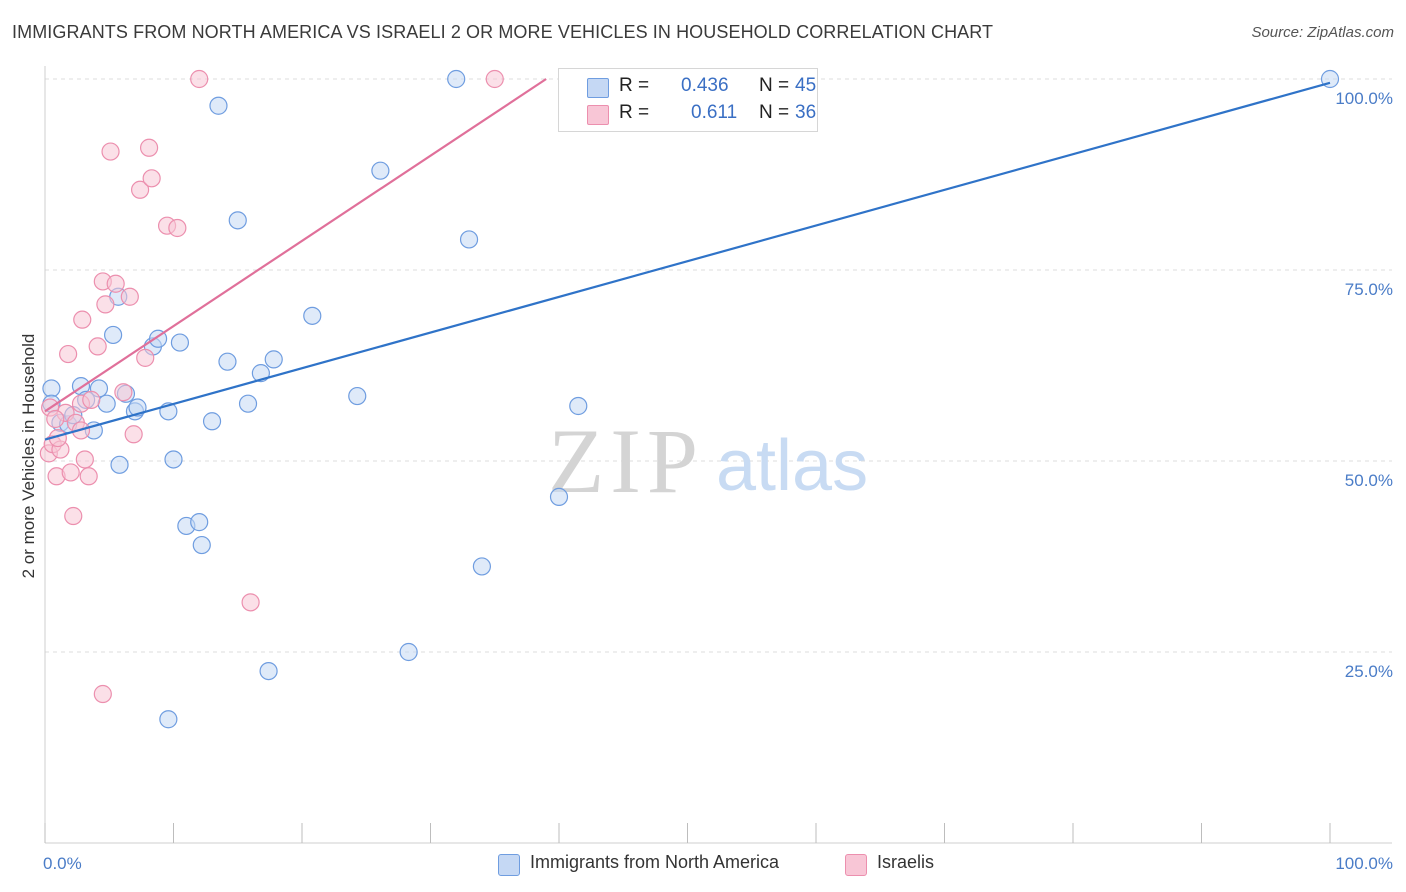 This screenshot has width=1406, height=892. I want to click on x-tick-label-max: 100.0%, so click(1364, 863).